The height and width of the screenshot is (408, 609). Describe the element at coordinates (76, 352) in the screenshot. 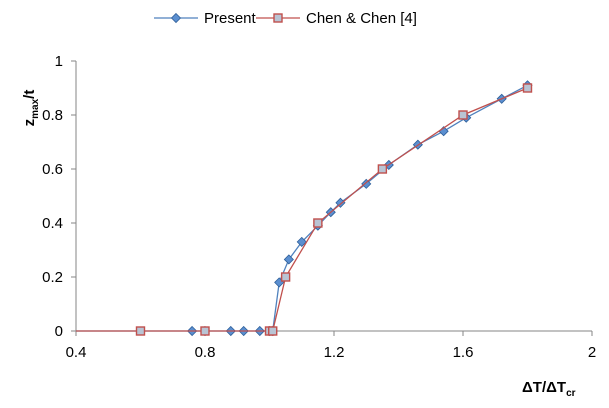

I see `x-tick-label: 0.4` at that location.